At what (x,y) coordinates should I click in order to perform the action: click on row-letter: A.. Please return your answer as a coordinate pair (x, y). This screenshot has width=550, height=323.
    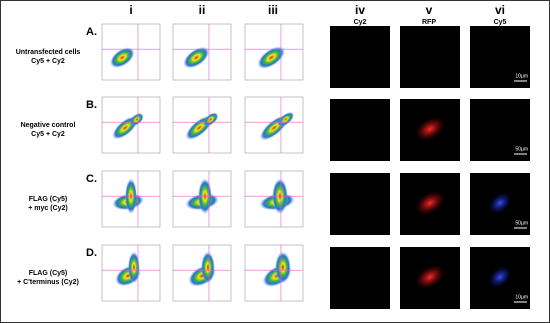
    Looking at the image, I should click on (91, 32).